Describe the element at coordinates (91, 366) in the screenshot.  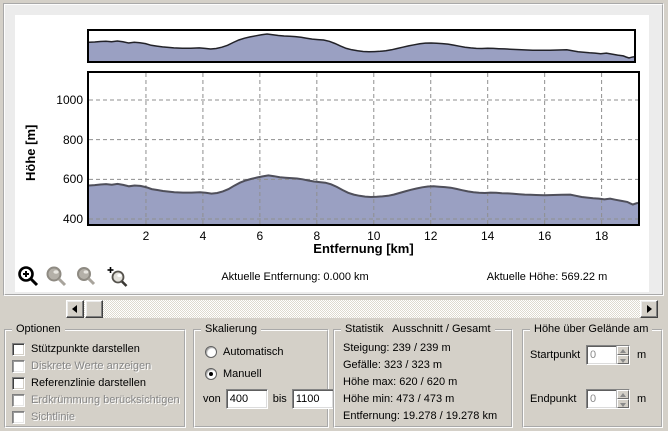
I see `checkbox-label: Diskrete Werte anzeigen` at that location.